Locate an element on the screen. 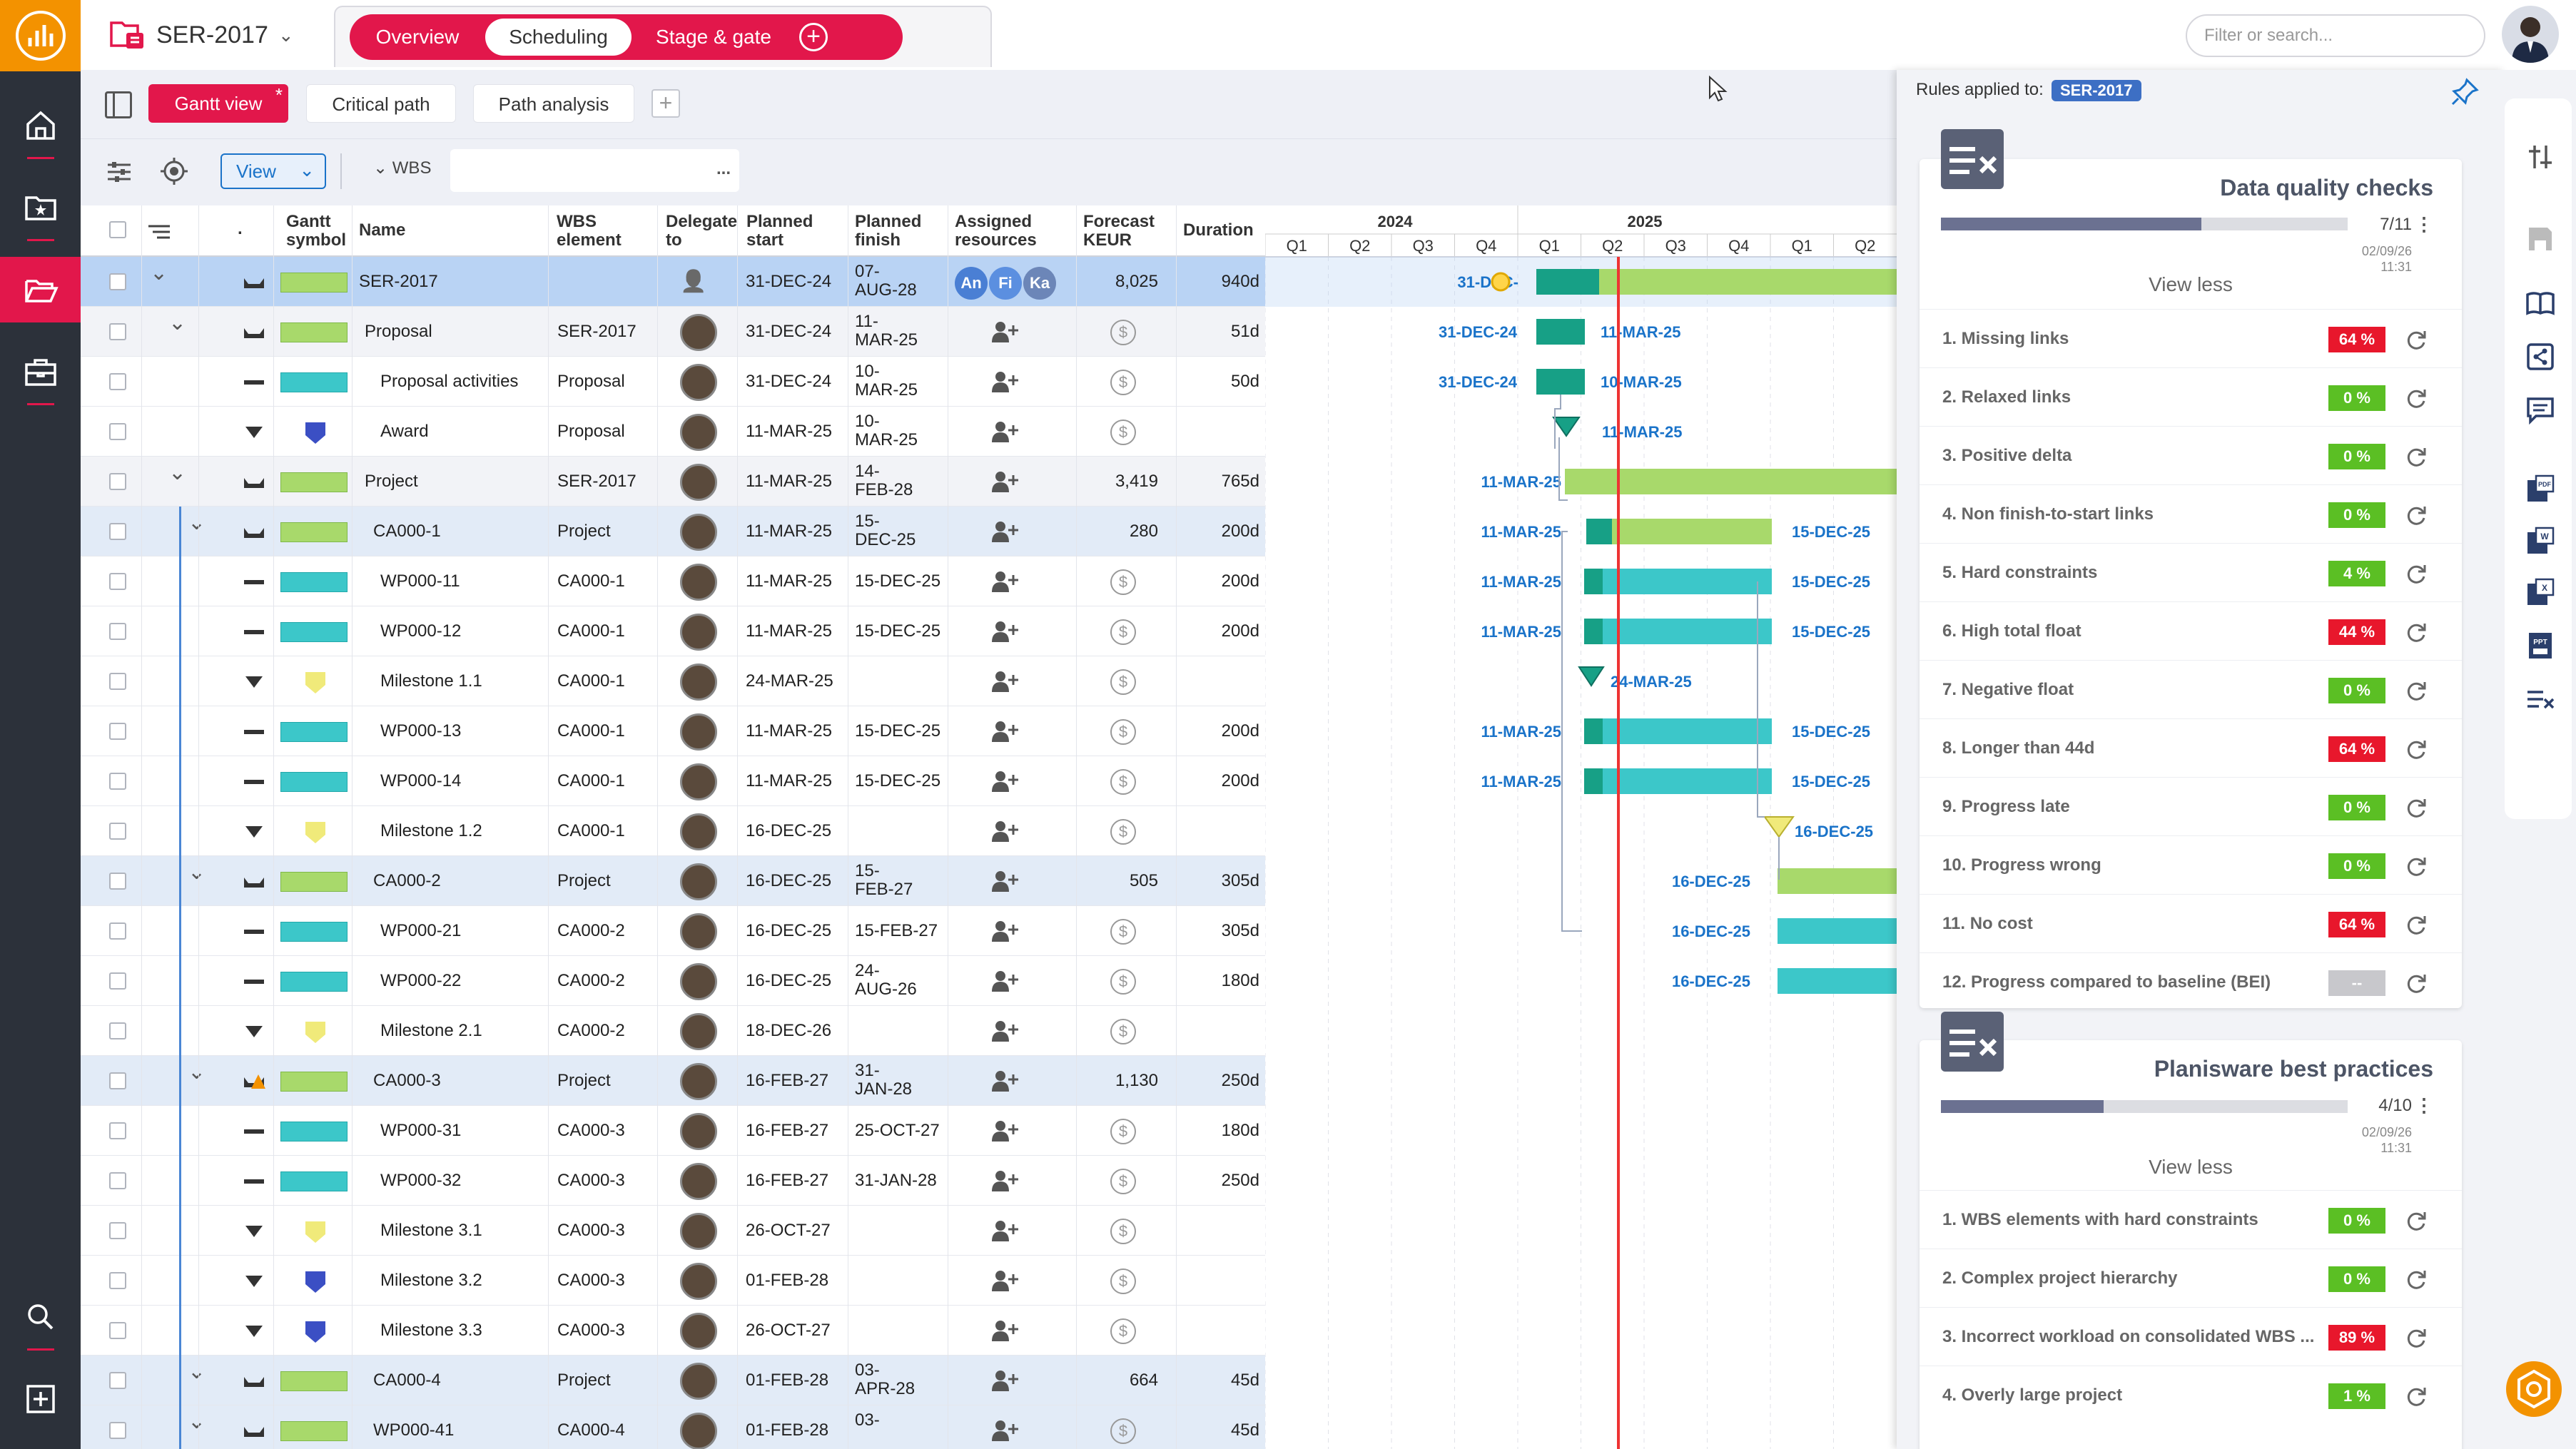 The image size is (2576, 1449). table-row: ⌄ CA000-2 Project 16-DEC-25 15- FEB-27 505 305d is located at coordinates (673, 881).